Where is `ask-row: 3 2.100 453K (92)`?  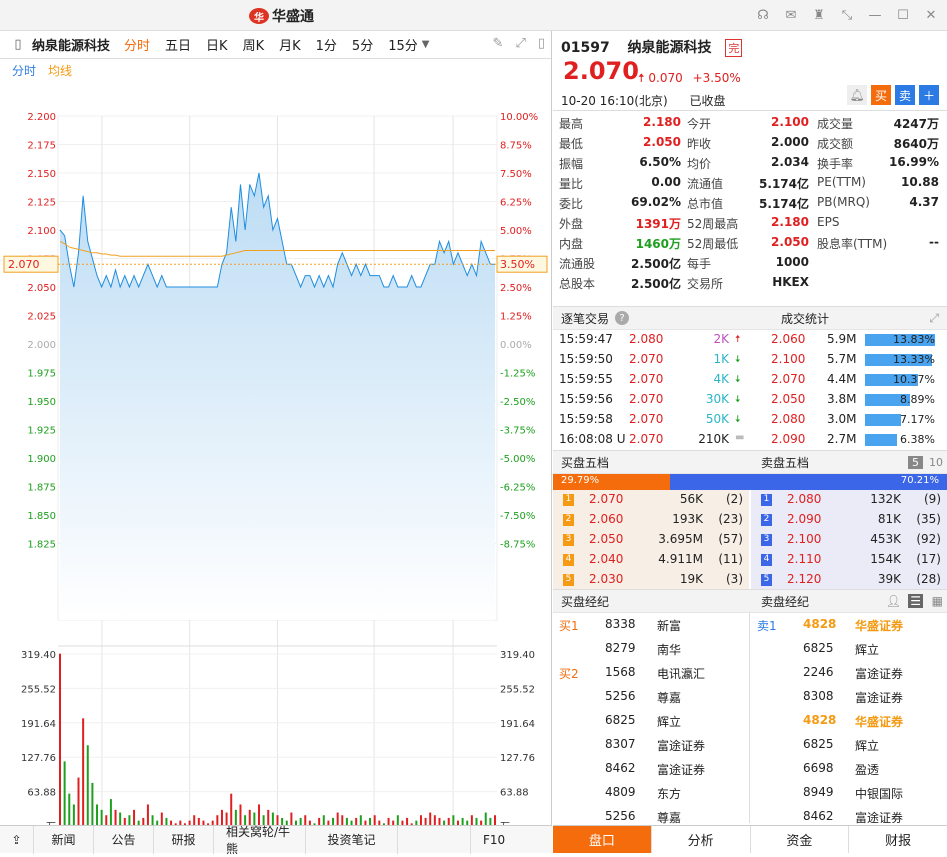
ask-row: 3 2.100 453K (92) is located at coordinates (849, 540).